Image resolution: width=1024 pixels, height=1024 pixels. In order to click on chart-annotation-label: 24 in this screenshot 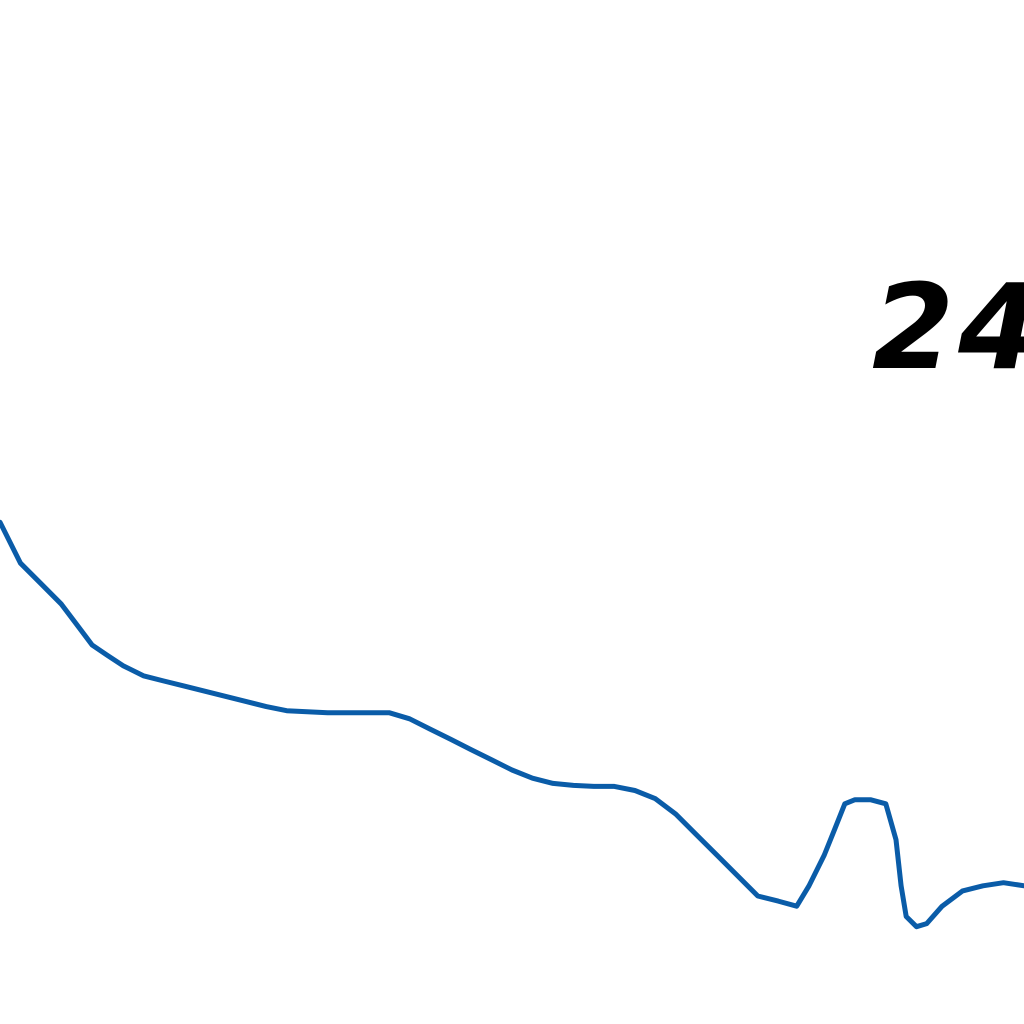, I will do `click(948, 327)`.